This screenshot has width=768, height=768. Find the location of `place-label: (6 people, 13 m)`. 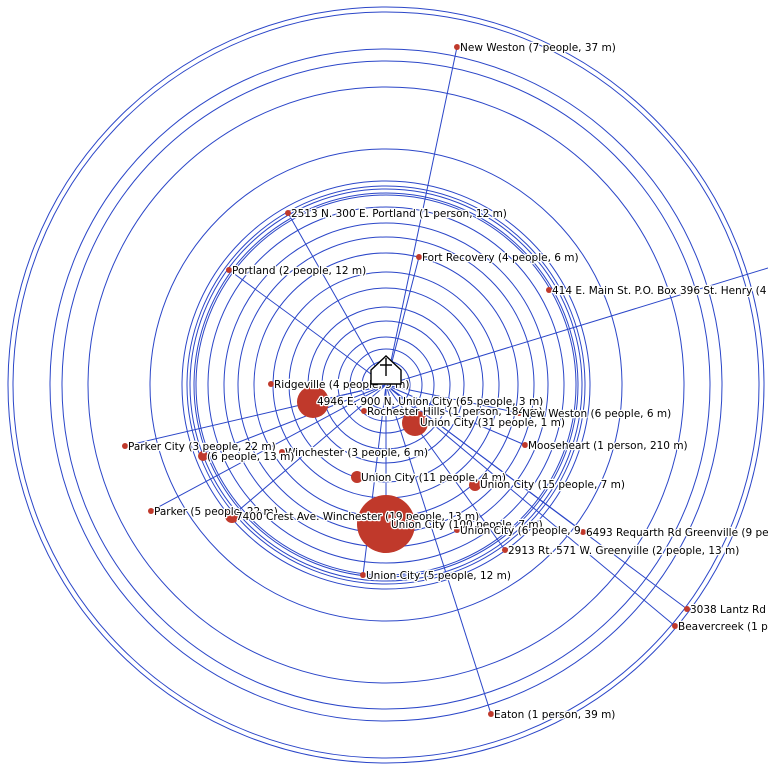

place-label: (6 people, 13 m) is located at coordinates (250, 457).